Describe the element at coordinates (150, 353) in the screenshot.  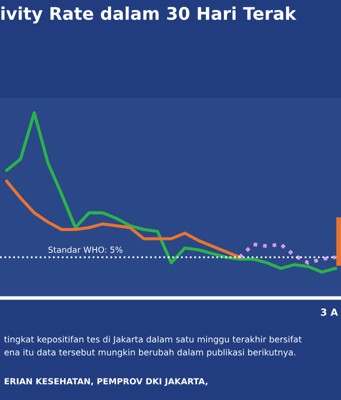
I see `text: ena itu data tersebut mungkin berubah dalam publikasi berikutnya.` at that location.